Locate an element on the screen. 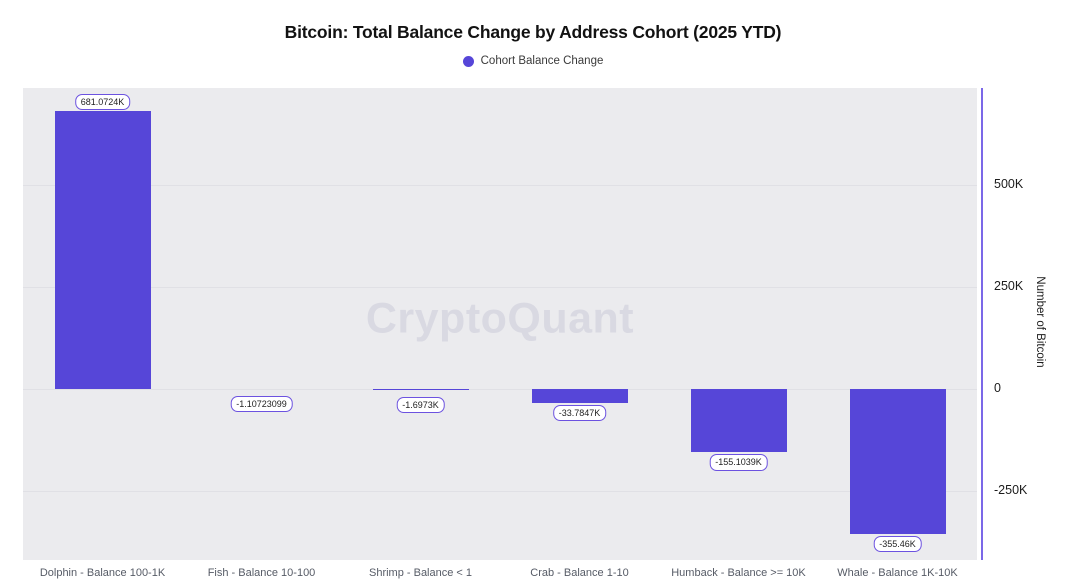 This screenshot has width=1066, height=586. y-axis-tick-label: 250K is located at coordinates (1009, 286).